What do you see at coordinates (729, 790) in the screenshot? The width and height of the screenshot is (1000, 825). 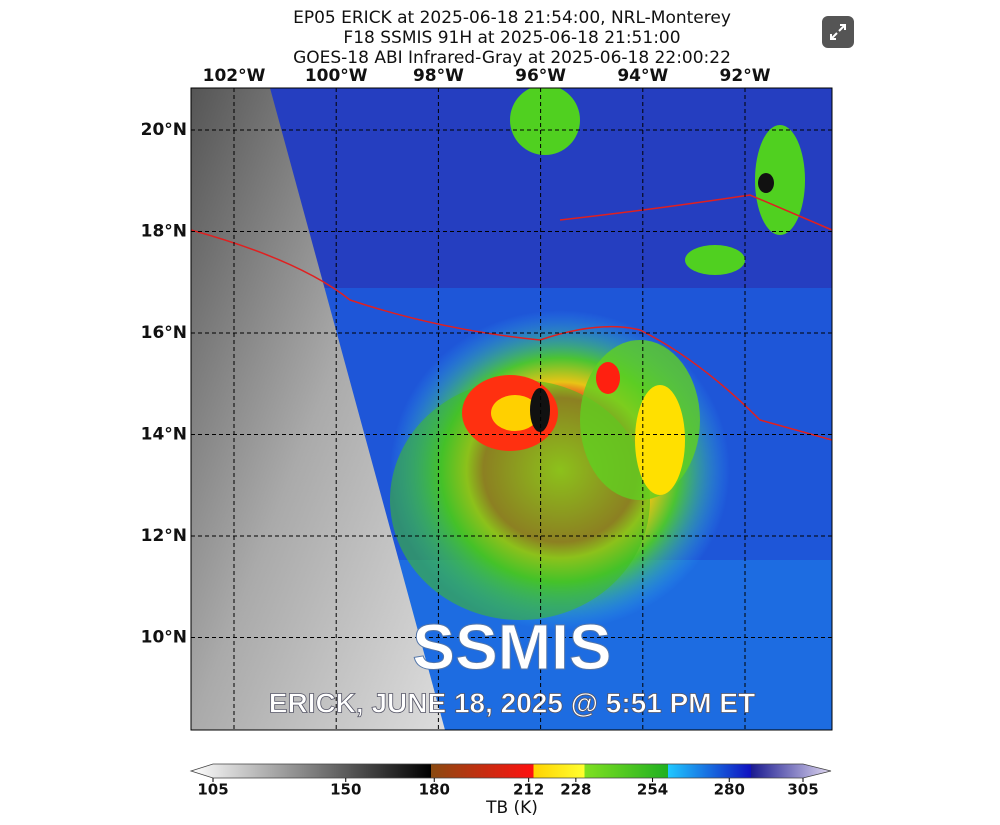 I see `colorbar-tick-label: 280` at bounding box center [729, 790].